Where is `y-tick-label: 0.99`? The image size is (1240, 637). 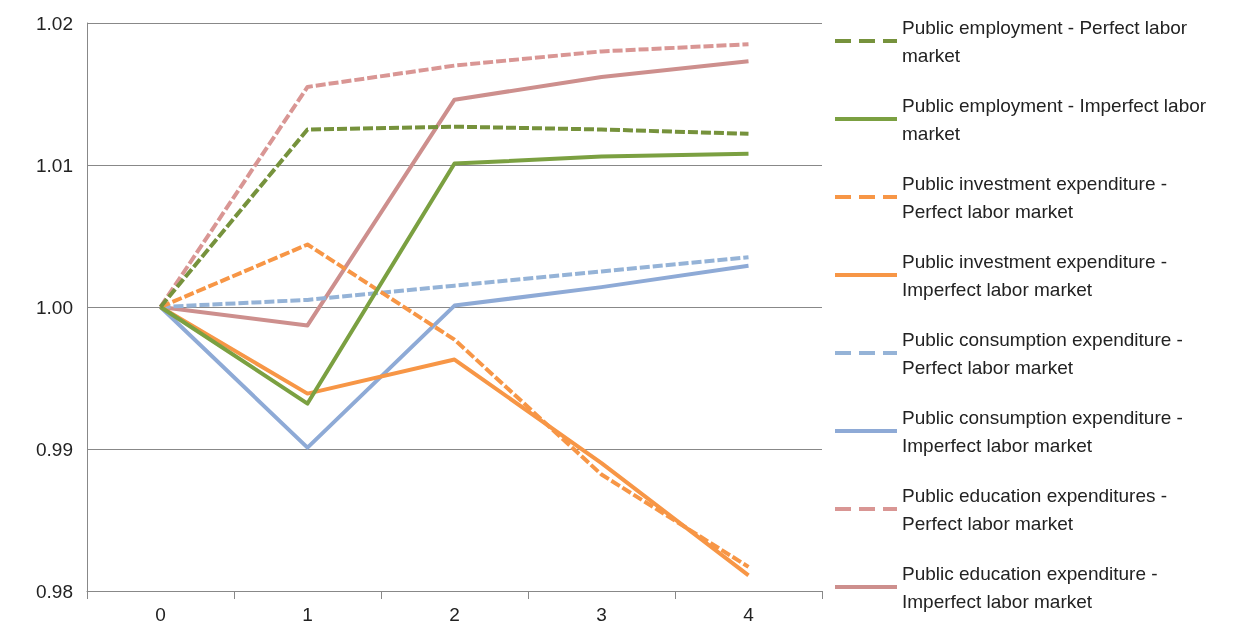 y-tick-label: 0.99 is located at coordinates (54, 449).